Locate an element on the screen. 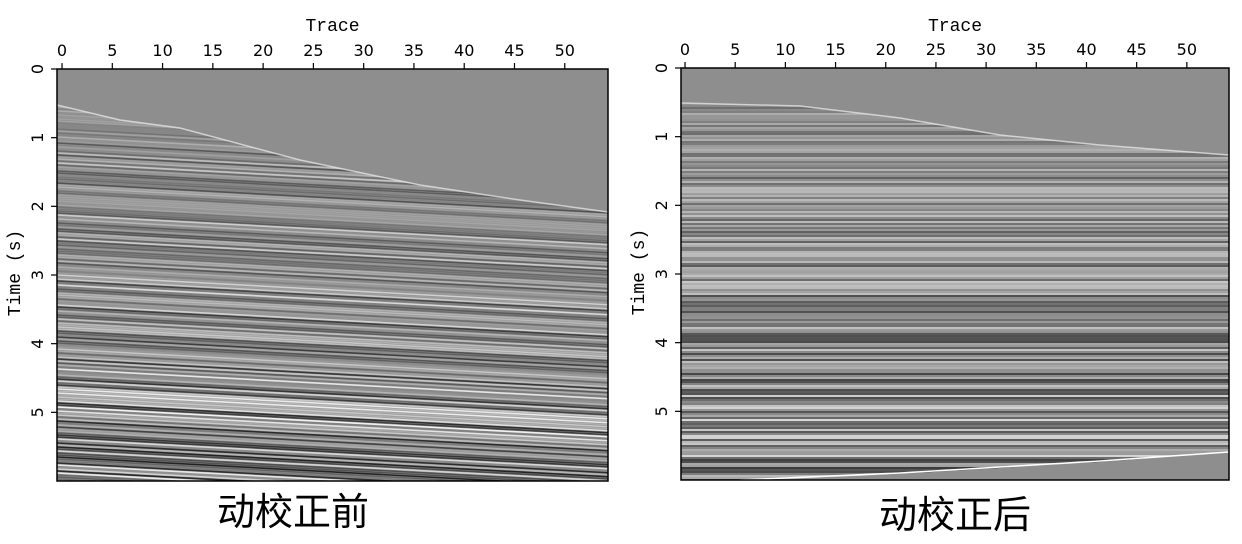 The height and width of the screenshot is (544, 1242). mute-edge is located at coordinates (984, 465).